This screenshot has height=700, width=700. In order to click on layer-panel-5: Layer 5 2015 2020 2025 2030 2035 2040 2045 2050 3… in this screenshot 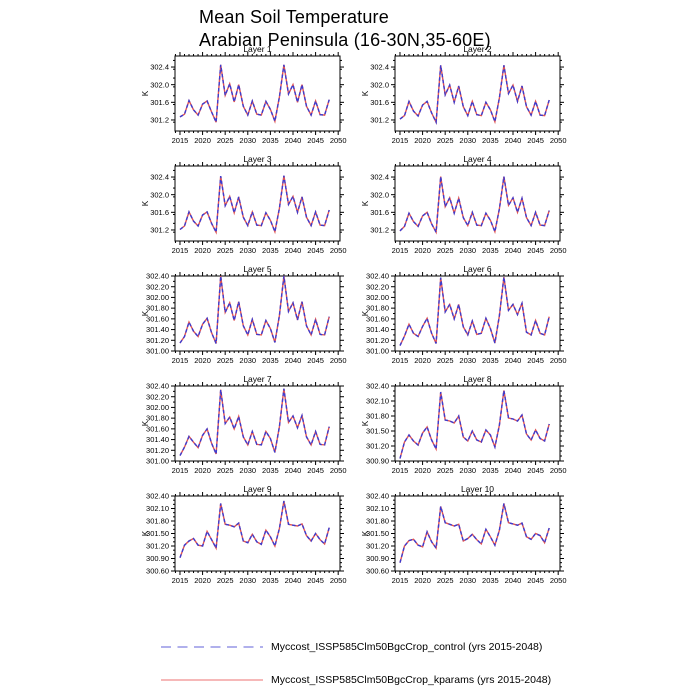, I will do `click(244, 314)`.